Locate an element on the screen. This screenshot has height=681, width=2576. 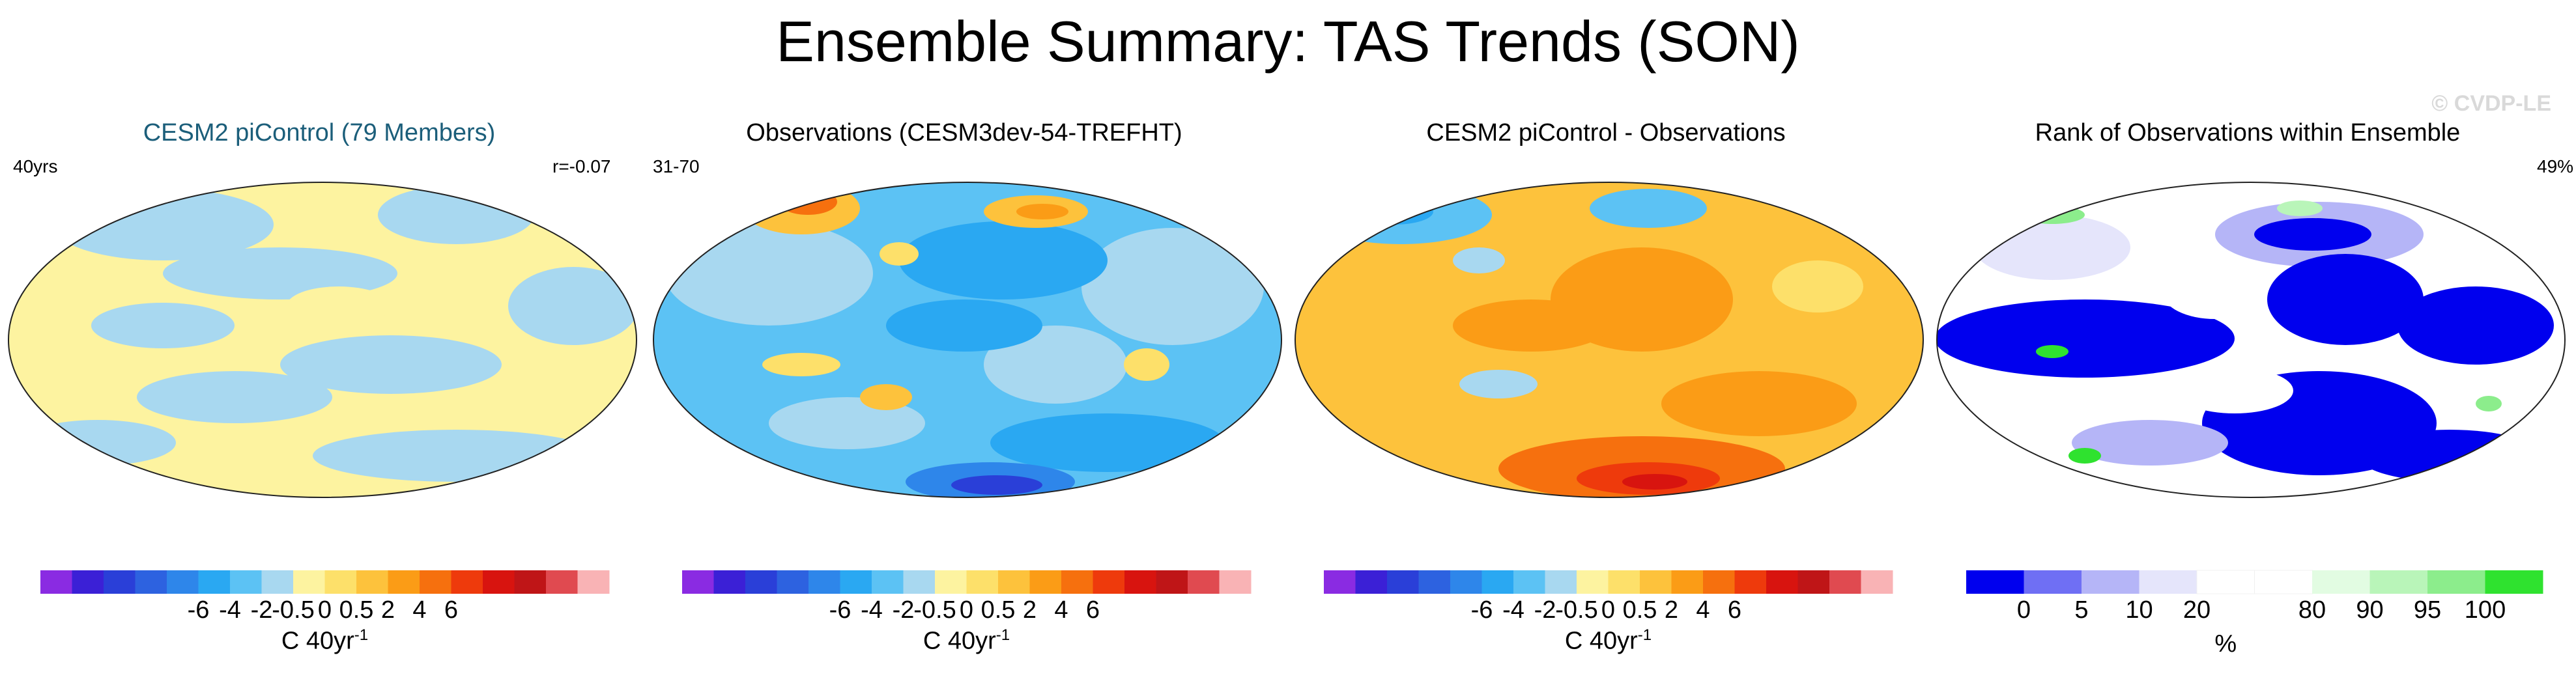
panel-4-colorbar-tick-label: 95 is located at coordinates (2427, 610).